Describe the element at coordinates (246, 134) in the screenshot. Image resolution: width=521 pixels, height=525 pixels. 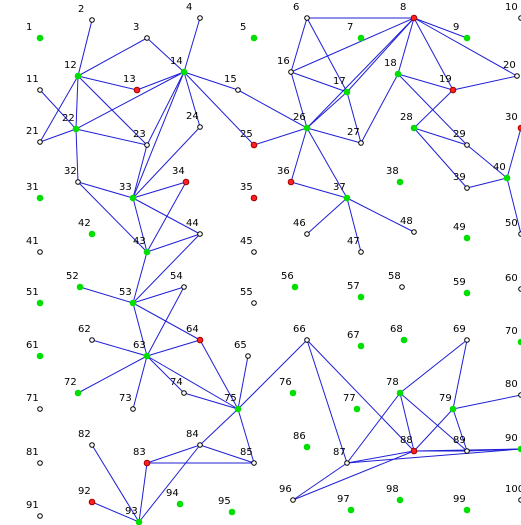
I see `node-label-25: 25` at that location.